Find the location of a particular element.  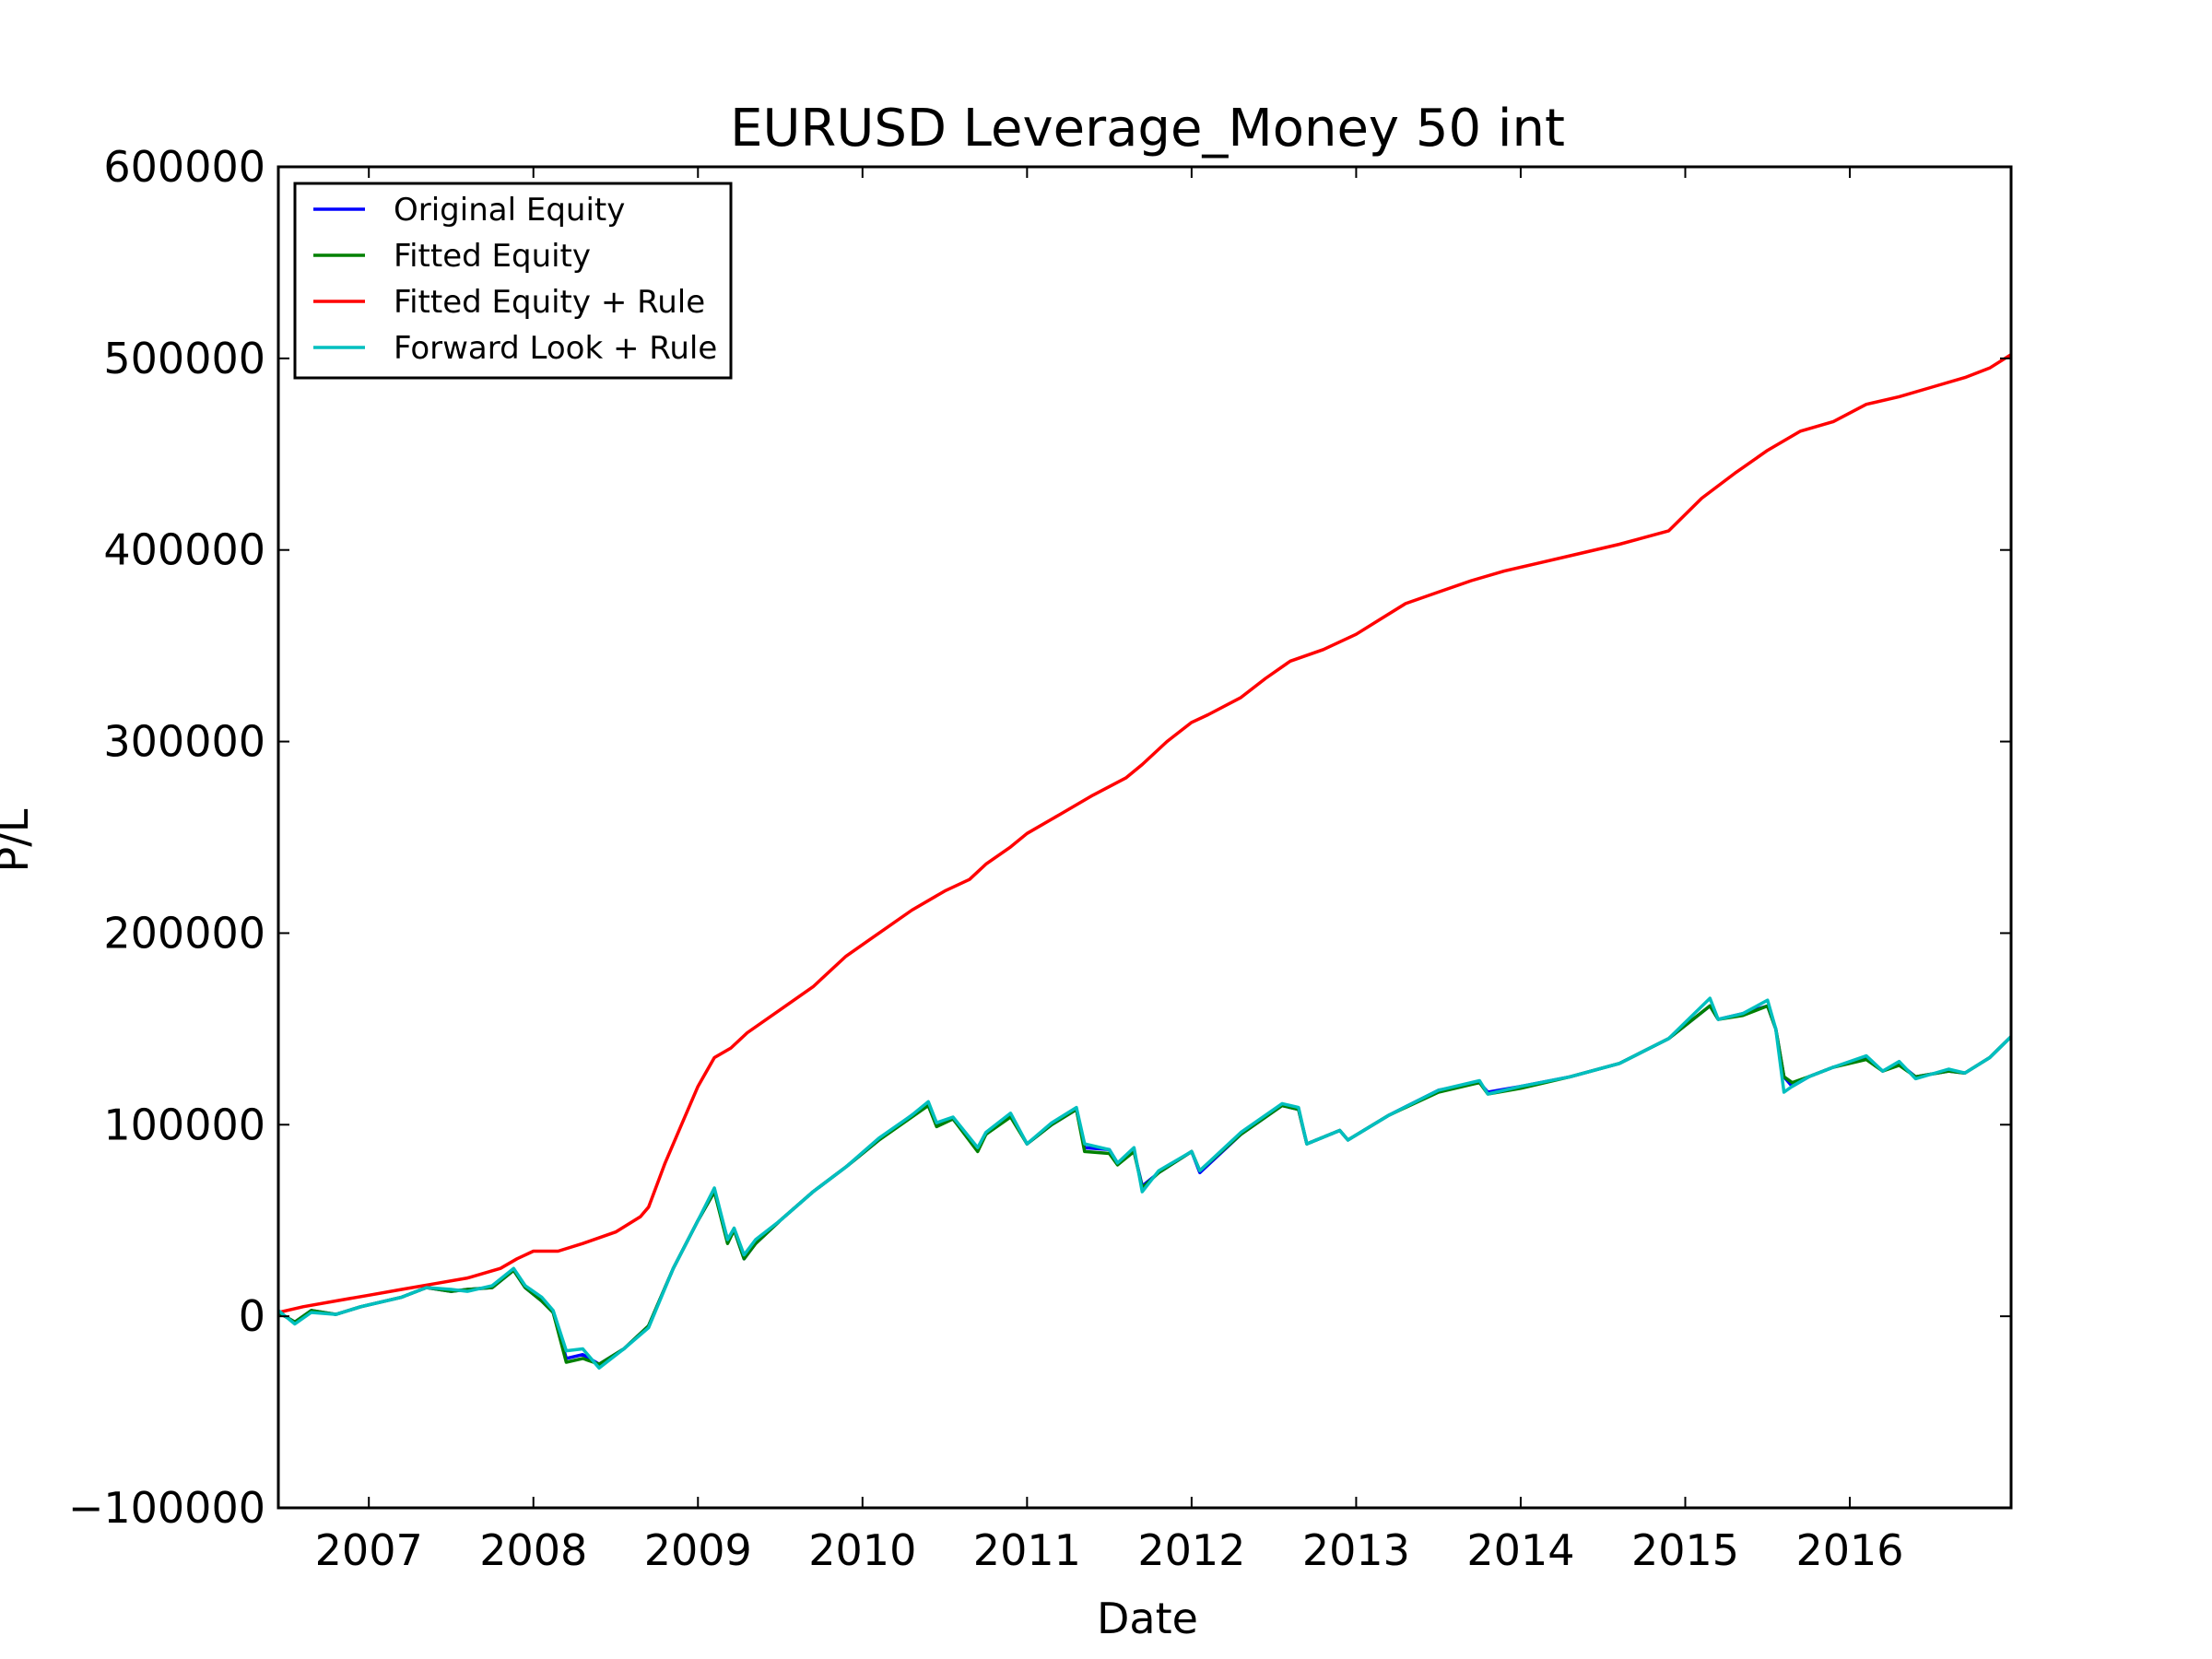

x-axis-label: Date is located at coordinates (1147, 1618).